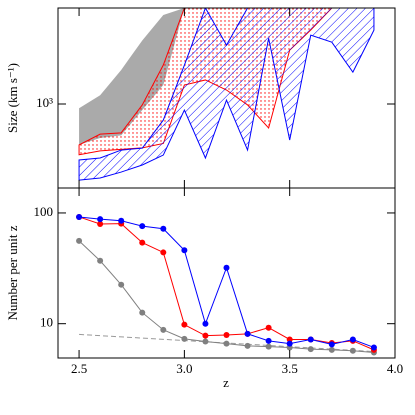 This screenshot has width=415, height=415. Describe the element at coordinates (226, 382) in the screenshot. I see `x-axis-label: z` at that location.